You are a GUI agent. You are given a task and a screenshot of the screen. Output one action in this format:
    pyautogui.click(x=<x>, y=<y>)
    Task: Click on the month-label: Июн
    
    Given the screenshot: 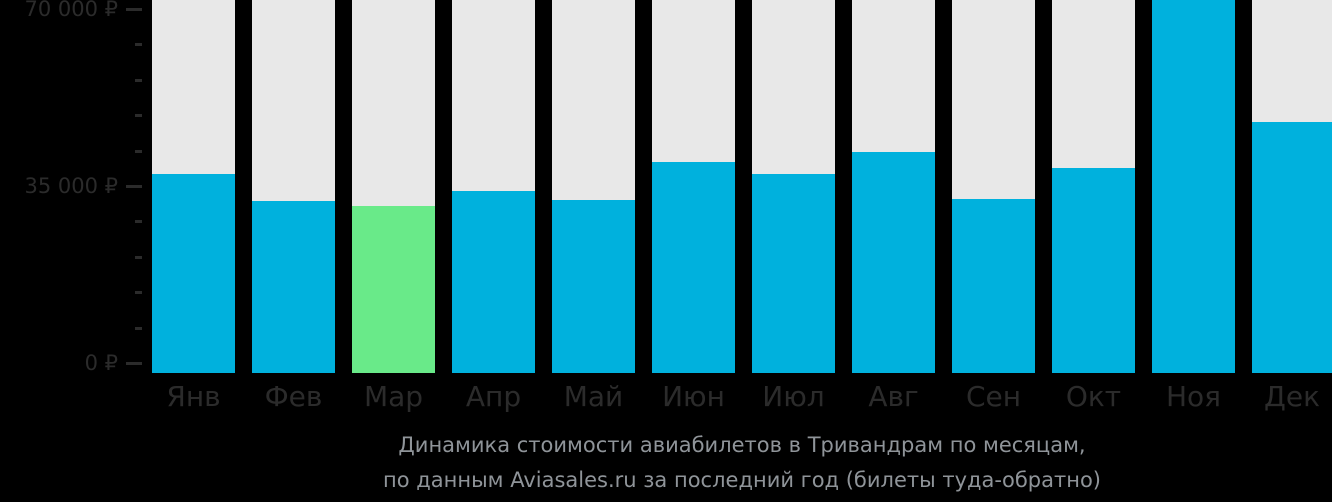 What is the action you would take?
    pyautogui.click(x=693, y=396)
    